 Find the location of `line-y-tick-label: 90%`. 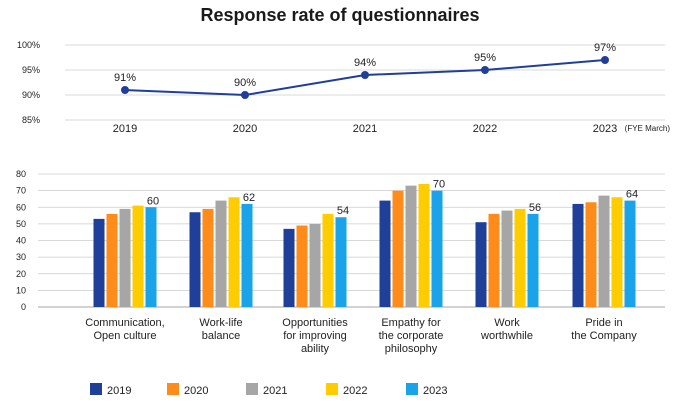

line-y-tick-label: 90% is located at coordinates (31, 95).